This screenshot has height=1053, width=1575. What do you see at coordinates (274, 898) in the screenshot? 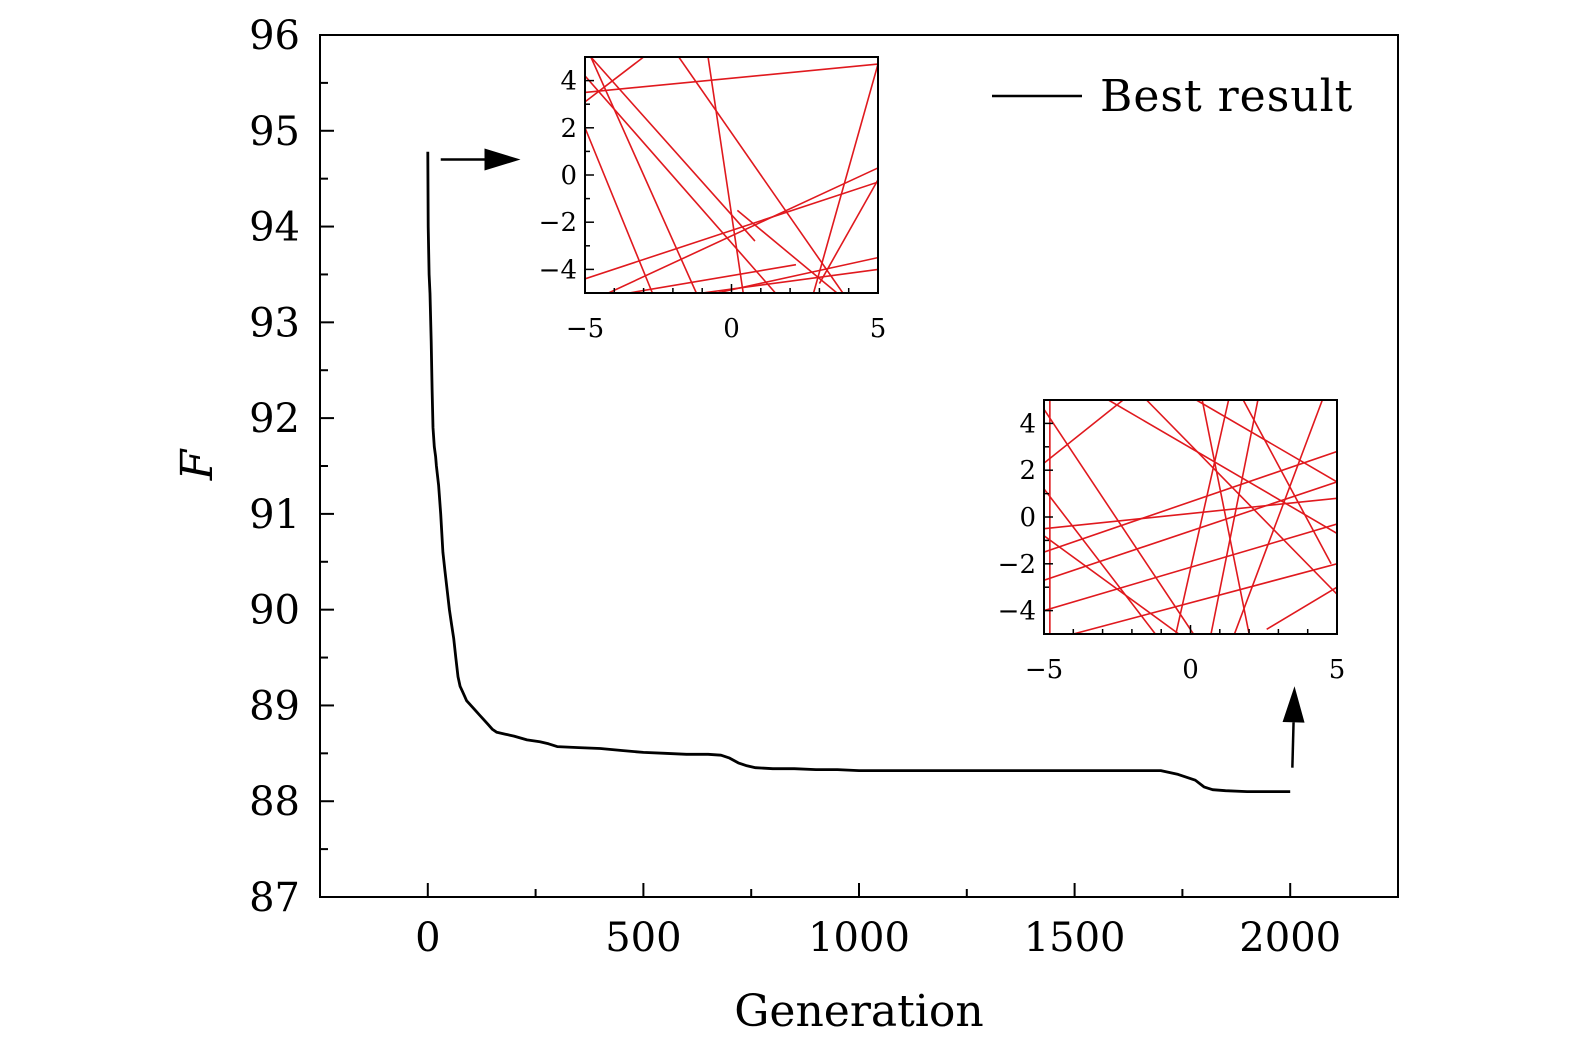
I see `y-tick-label: 87` at bounding box center [274, 898].